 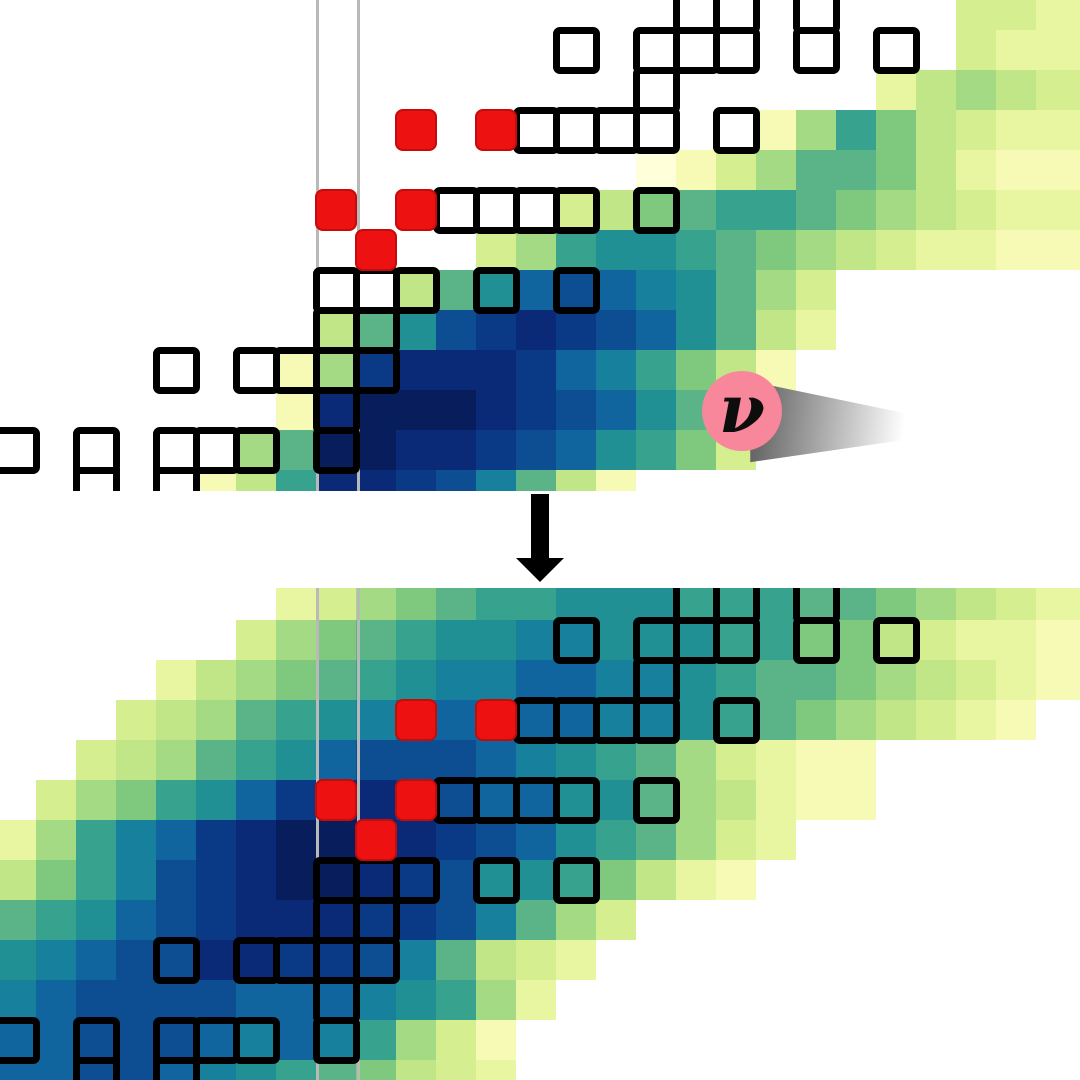 I want to click on down-arrow-head-icon, so click(x=540, y=570).